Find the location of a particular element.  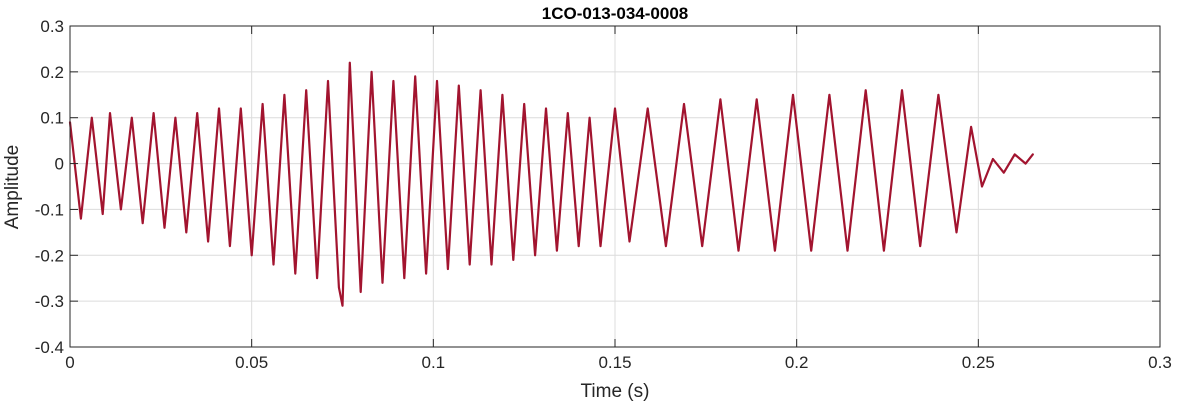

y-tick-label: -0.4 is located at coordinates (49, 347).